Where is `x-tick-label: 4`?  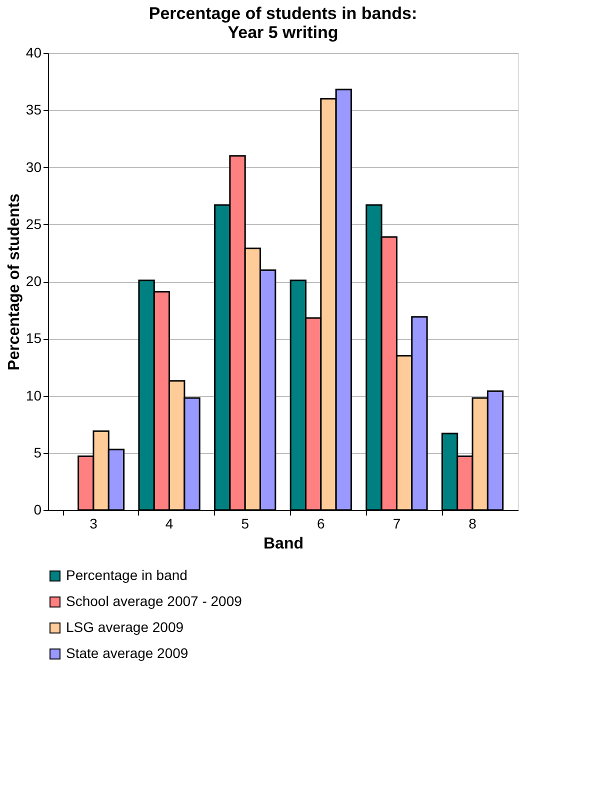
x-tick-label: 4 is located at coordinates (169, 524).